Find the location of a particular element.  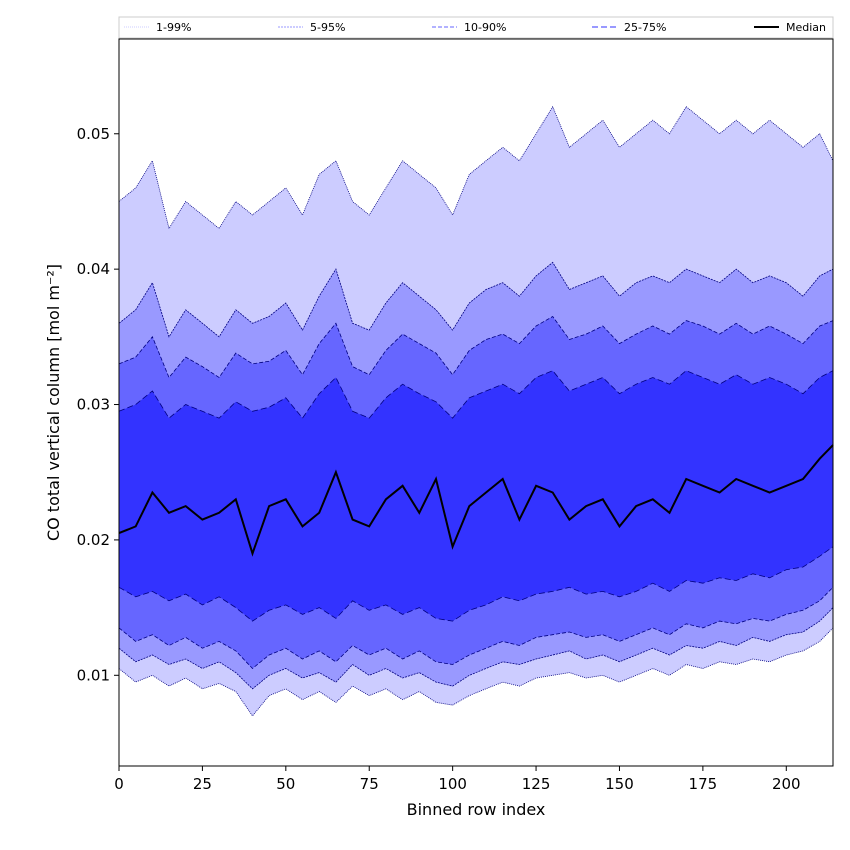

outline-p10_90-upper is located at coordinates (476, 347).